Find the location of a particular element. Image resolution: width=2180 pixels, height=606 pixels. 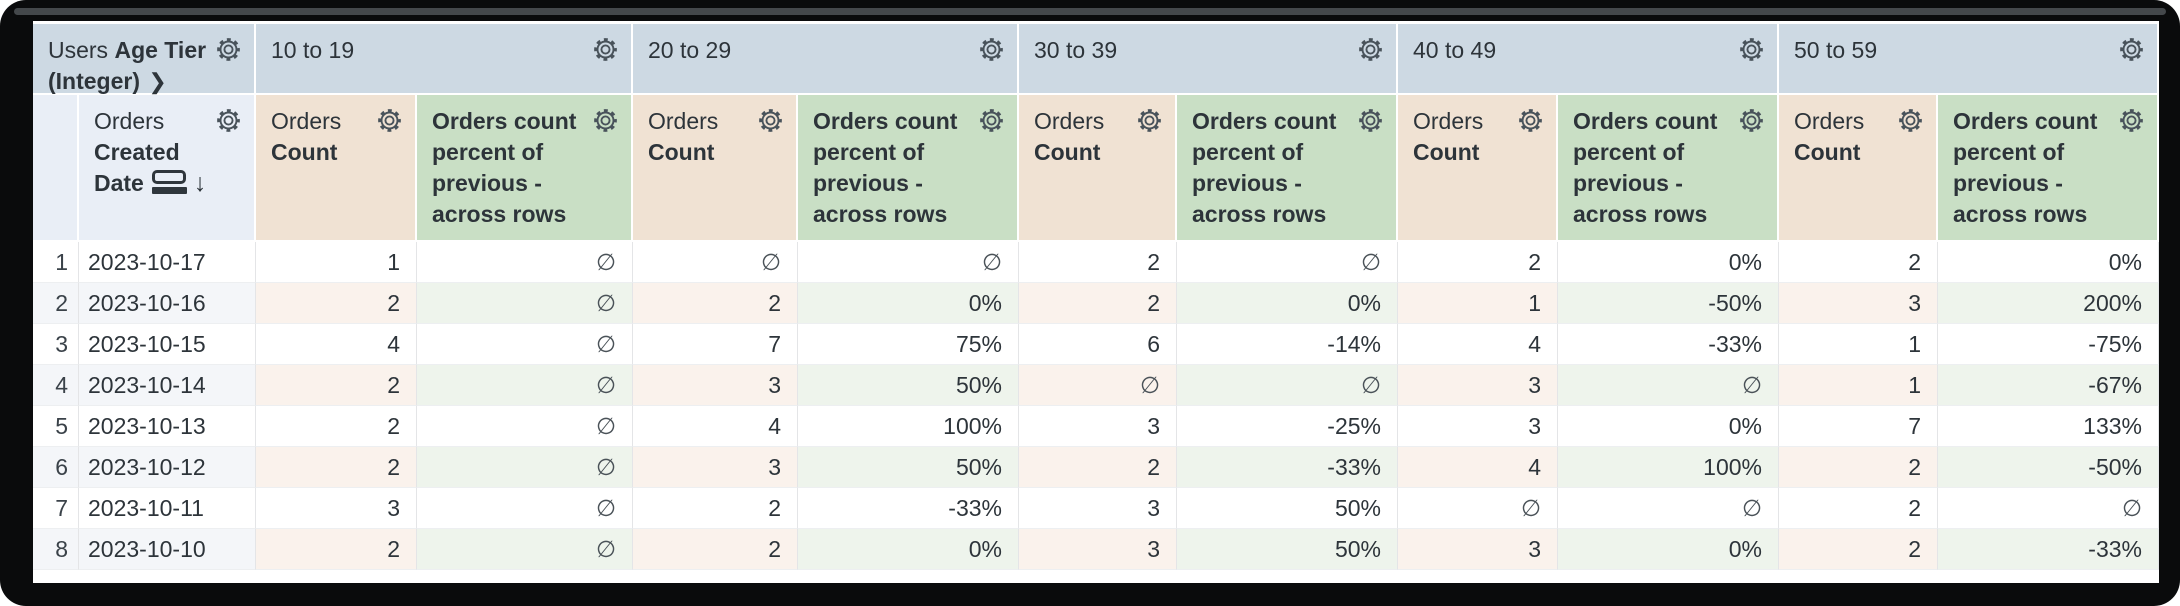

pivot-value-cell: 50 to 59 is located at coordinates (1969, 59).